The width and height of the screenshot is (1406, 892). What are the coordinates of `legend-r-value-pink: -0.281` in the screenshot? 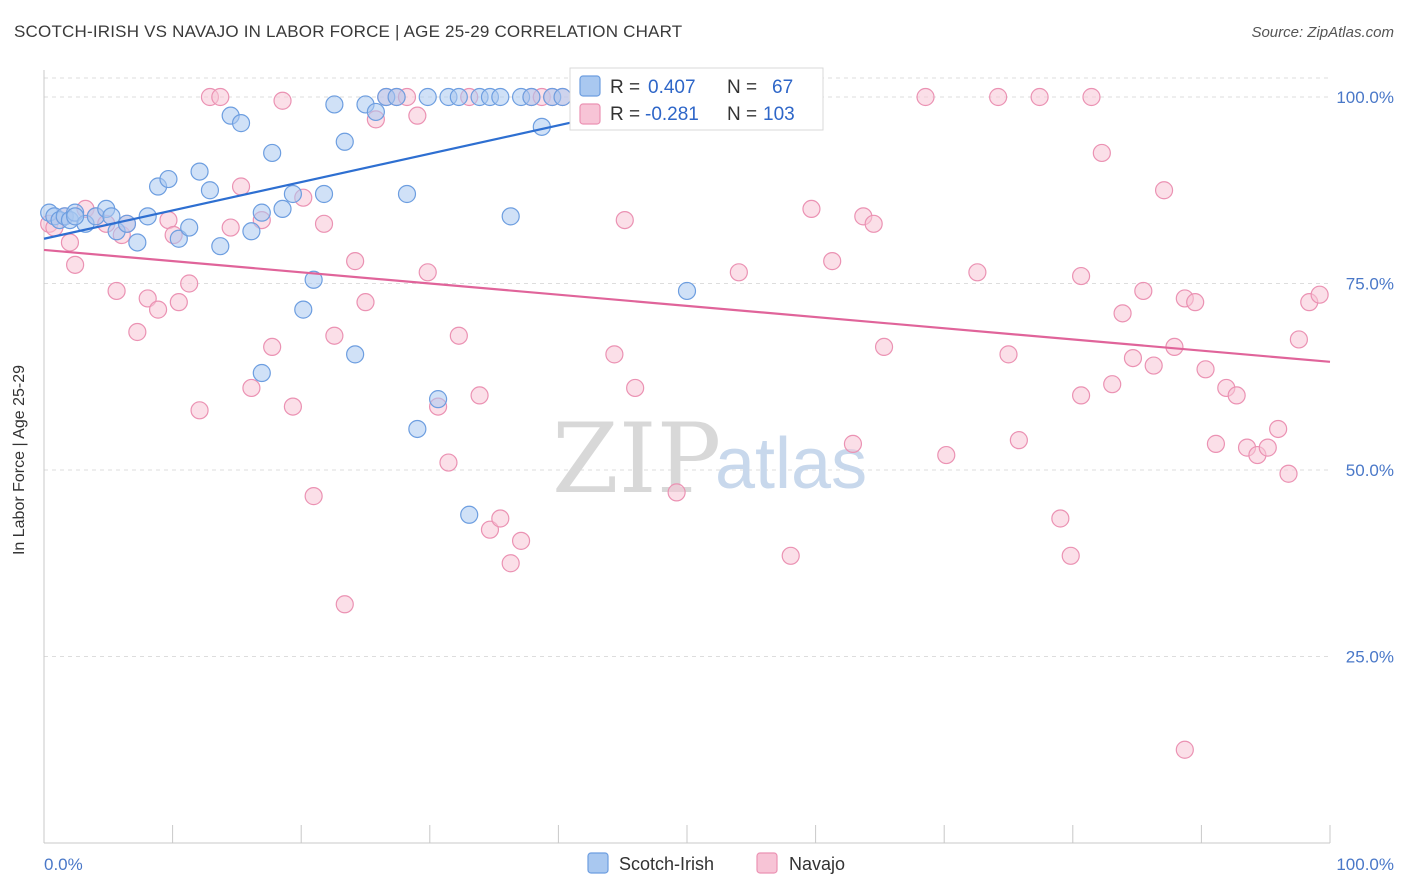 It's located at (672, 114).